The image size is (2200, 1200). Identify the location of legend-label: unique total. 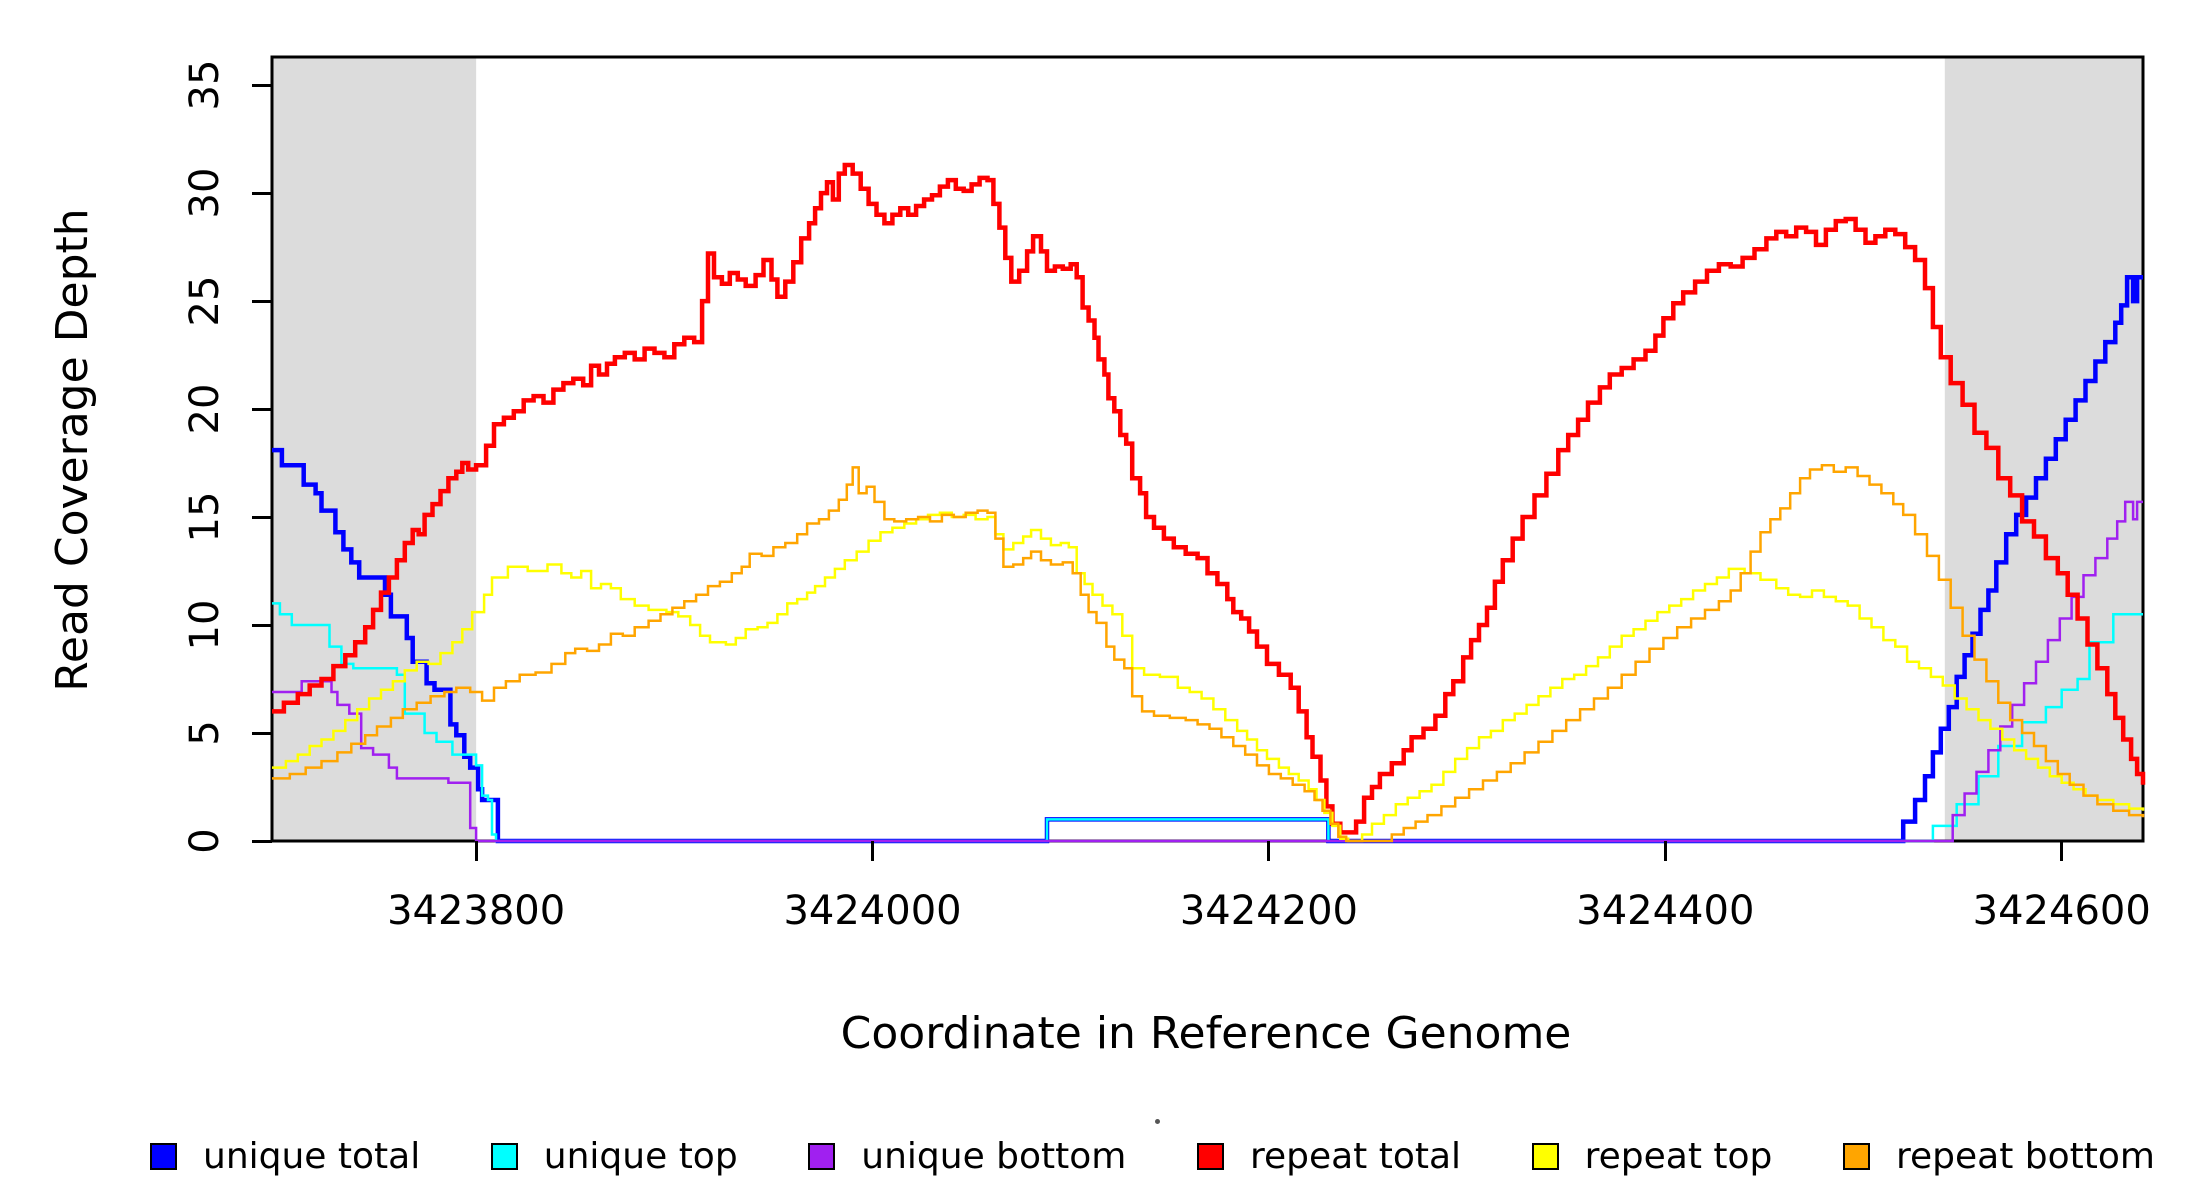
(312, 1156).